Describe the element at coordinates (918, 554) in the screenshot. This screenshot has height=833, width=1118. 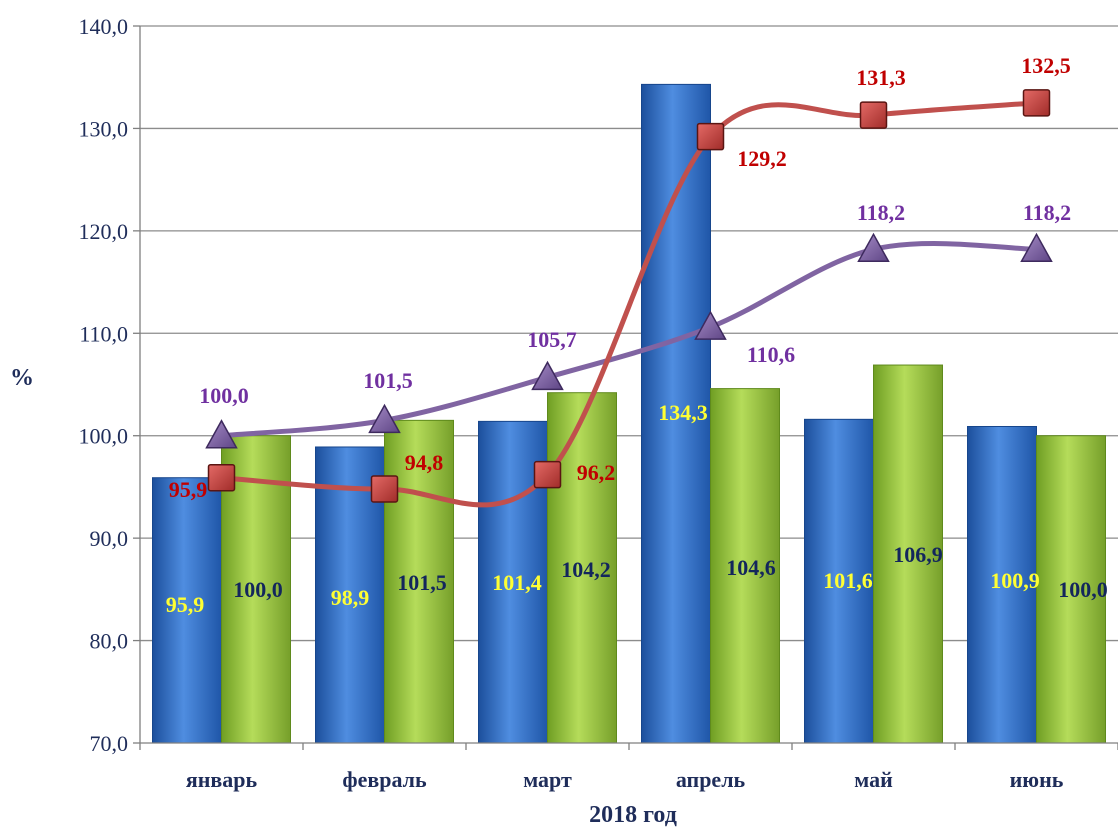
I see `bar-data-label: 106,9` at that location.